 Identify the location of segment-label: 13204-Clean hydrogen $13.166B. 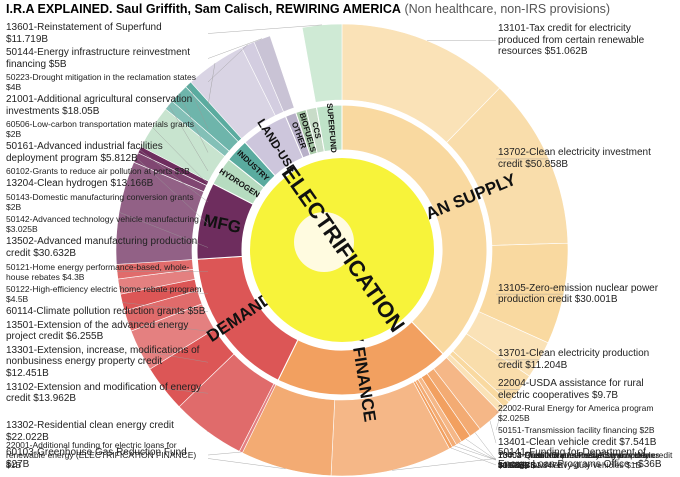
(106, 184).